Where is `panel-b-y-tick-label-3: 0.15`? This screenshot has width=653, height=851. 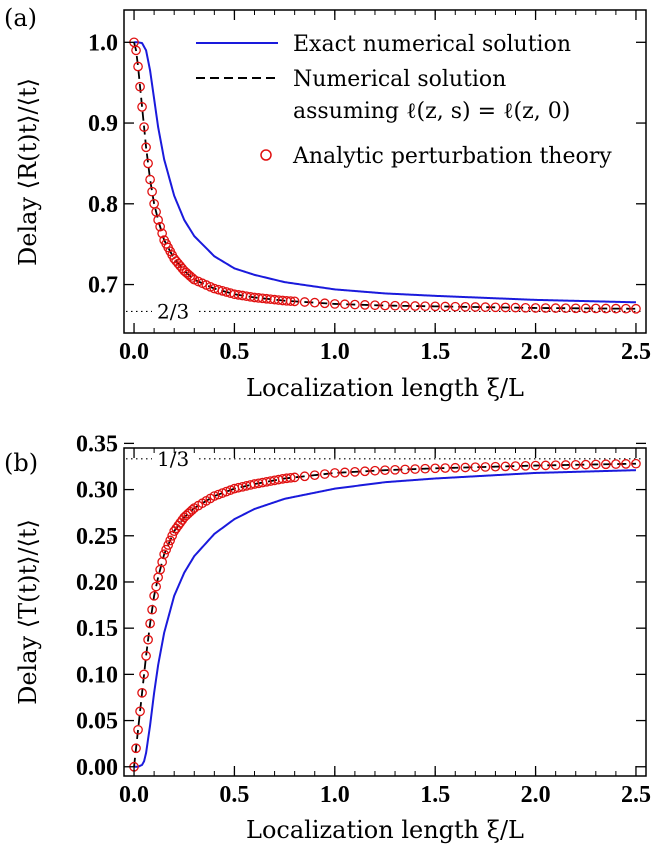
panel-b-y-tick-label-3: 0.15 is located at coordinates (97, 629).